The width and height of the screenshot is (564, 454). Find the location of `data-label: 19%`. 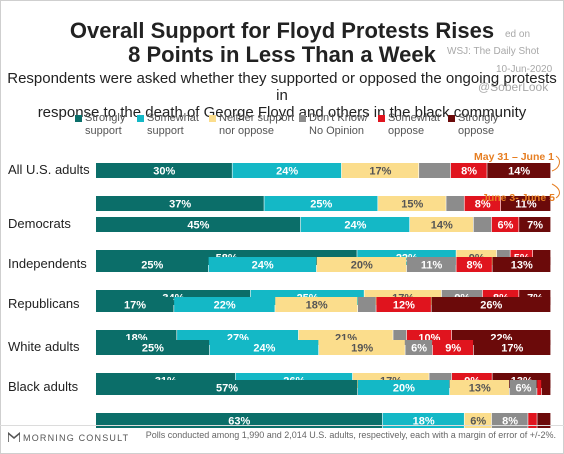

data-label: 19% is located at coordinates (362, 349).